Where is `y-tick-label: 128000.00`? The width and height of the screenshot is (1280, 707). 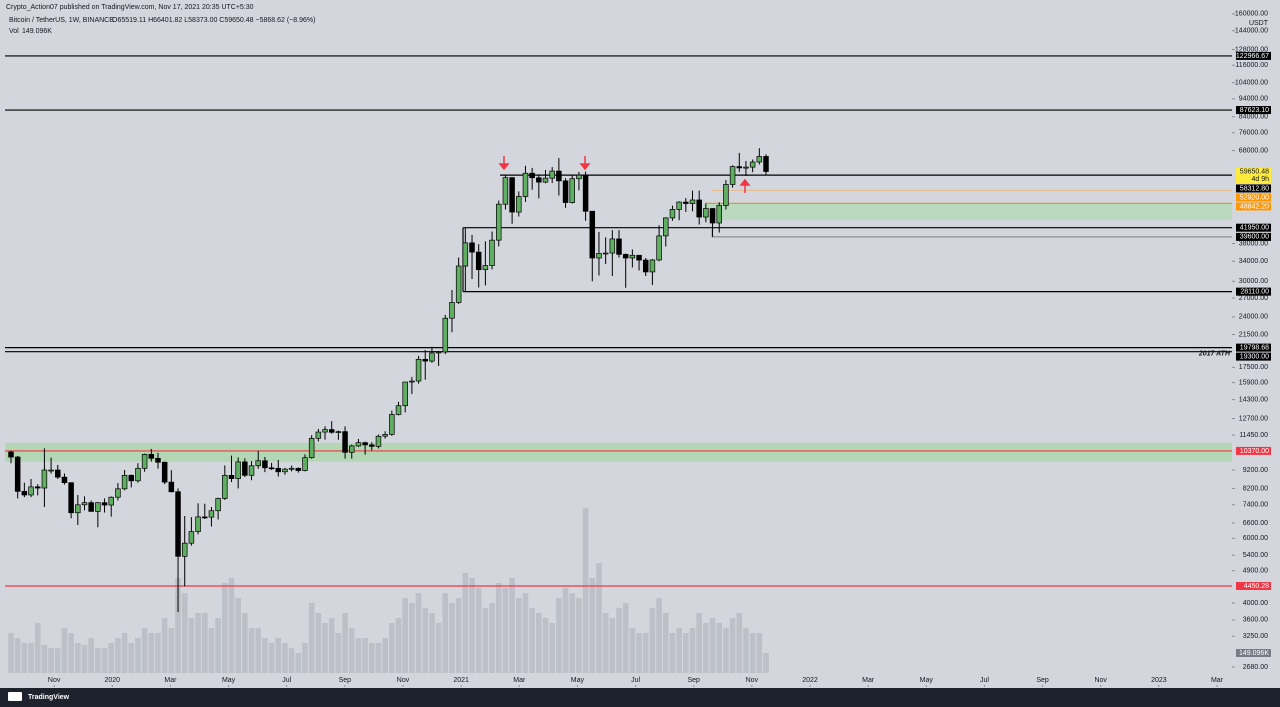
y-tick-label: 128000.00 is located at coordinates (1251, 49).